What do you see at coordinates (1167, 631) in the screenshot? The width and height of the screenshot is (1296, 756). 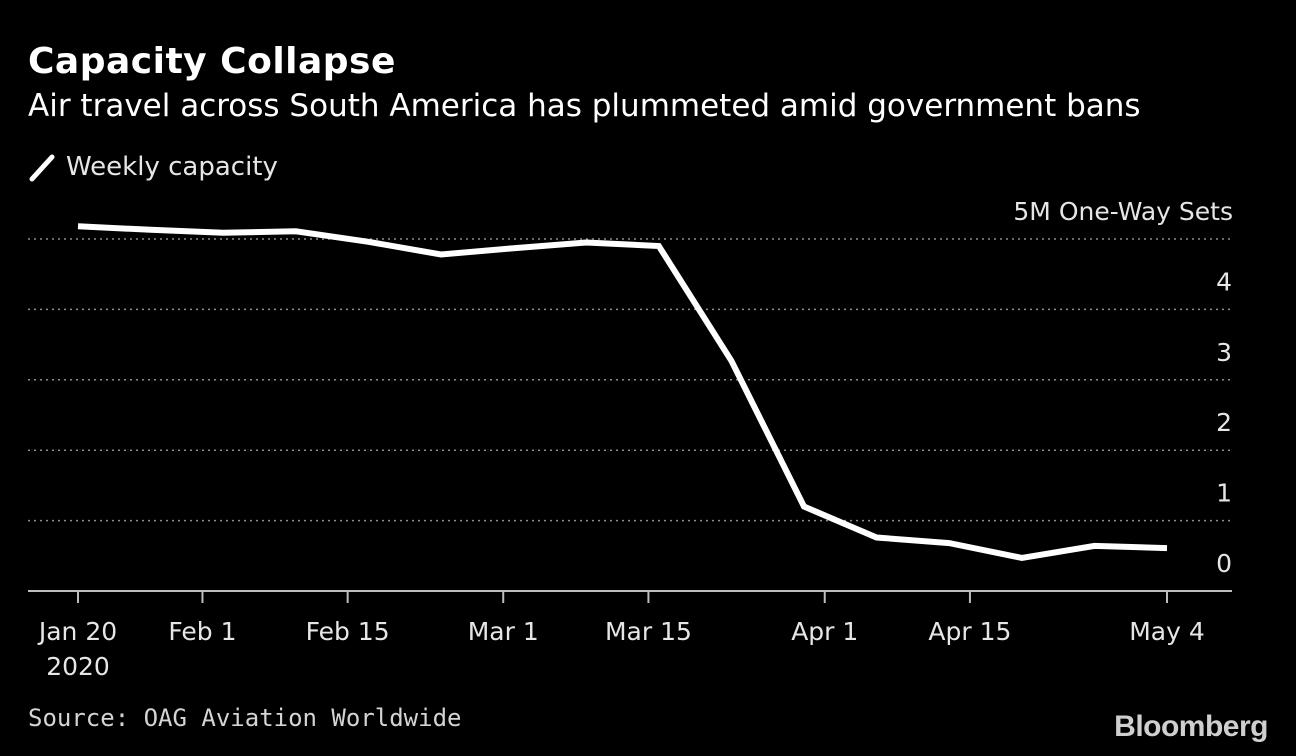 I see `x-tick-label: May 4` at bounding box center [1167, 631].